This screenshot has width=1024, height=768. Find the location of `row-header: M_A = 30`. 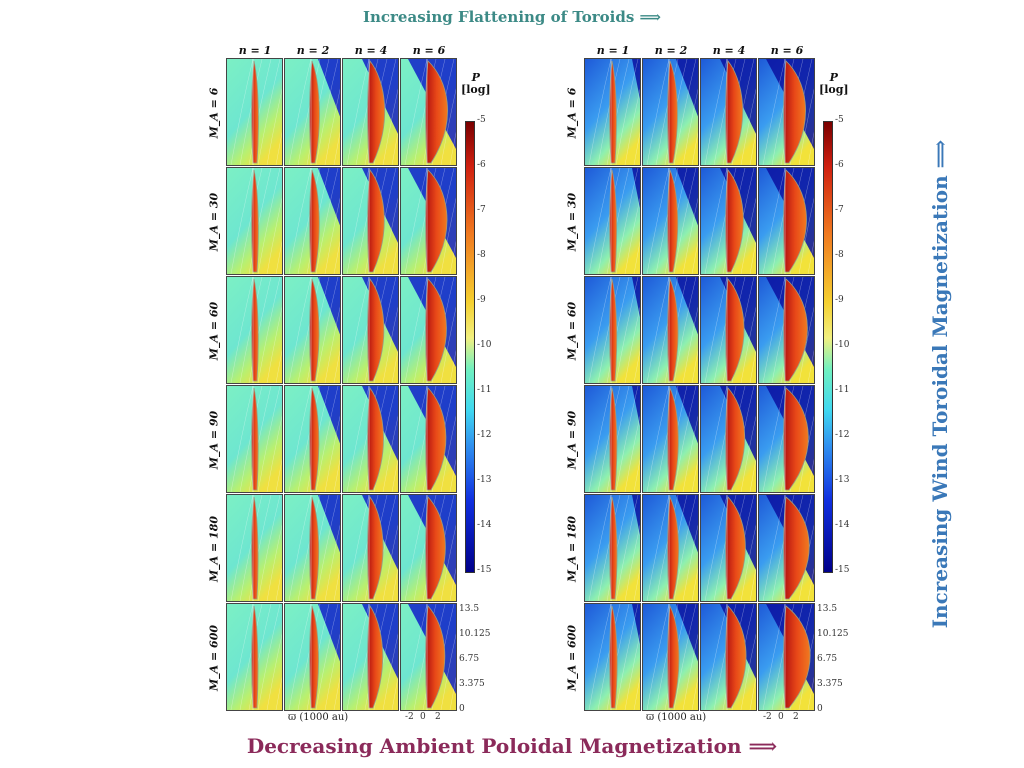

row-header: M_A = 30 is located at coordinates (214, 221).